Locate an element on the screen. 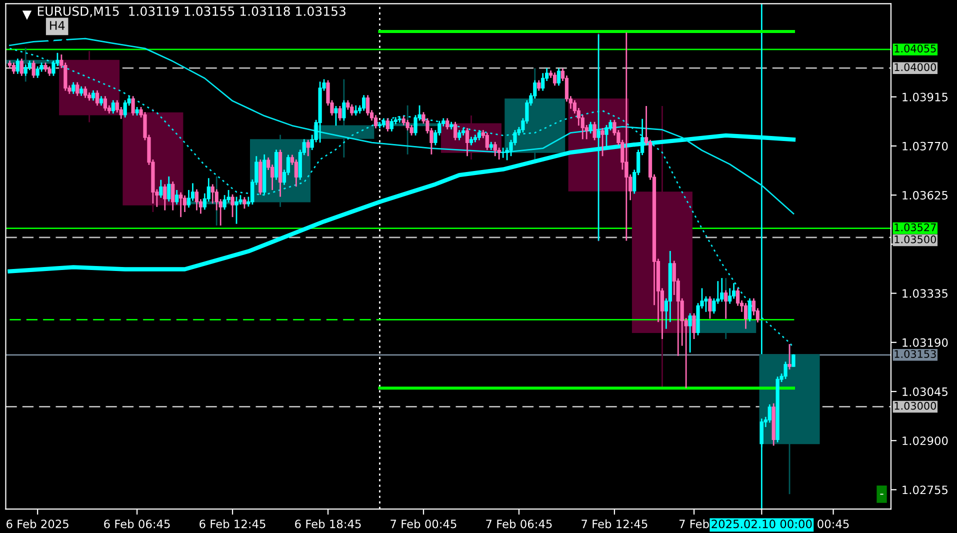  y-tick-label: 1.03770 is located at coordinates (925, 146).